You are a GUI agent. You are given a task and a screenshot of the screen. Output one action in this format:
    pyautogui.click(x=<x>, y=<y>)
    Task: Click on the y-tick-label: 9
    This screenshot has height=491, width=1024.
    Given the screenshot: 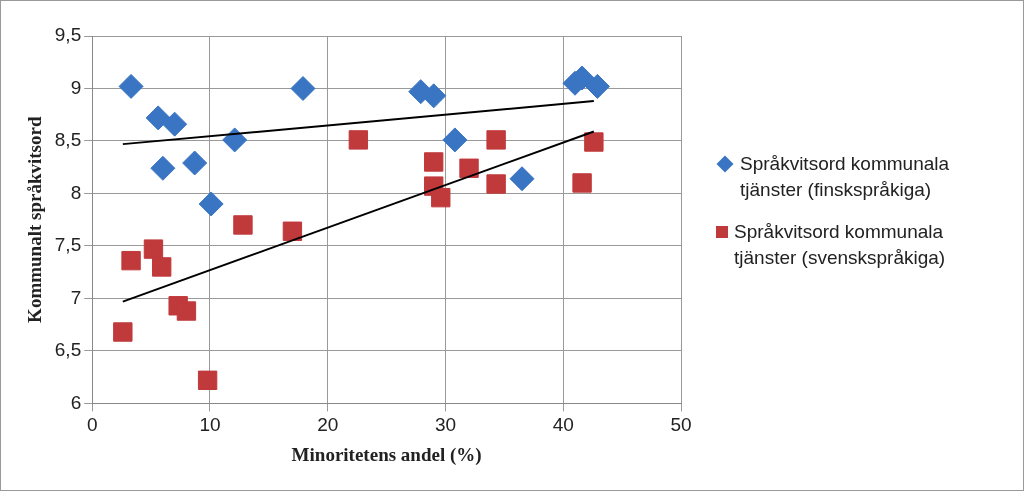 What is the action you would take?
    pyautogui.click(x=76, y=87)
    